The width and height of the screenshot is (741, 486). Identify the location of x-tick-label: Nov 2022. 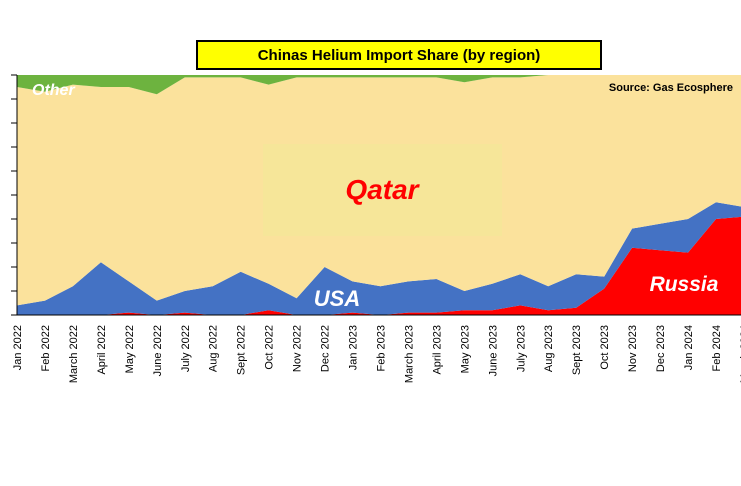
(298, 348).